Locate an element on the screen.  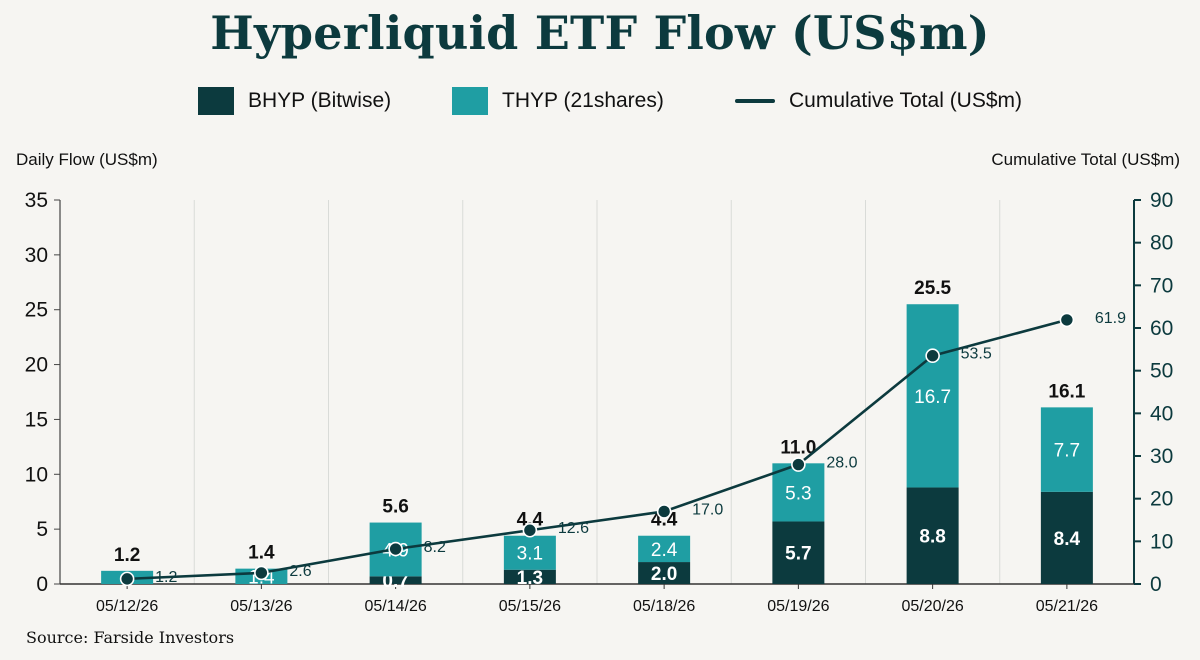
right-tick-label: 50 is located at coordinates (1161, 371).